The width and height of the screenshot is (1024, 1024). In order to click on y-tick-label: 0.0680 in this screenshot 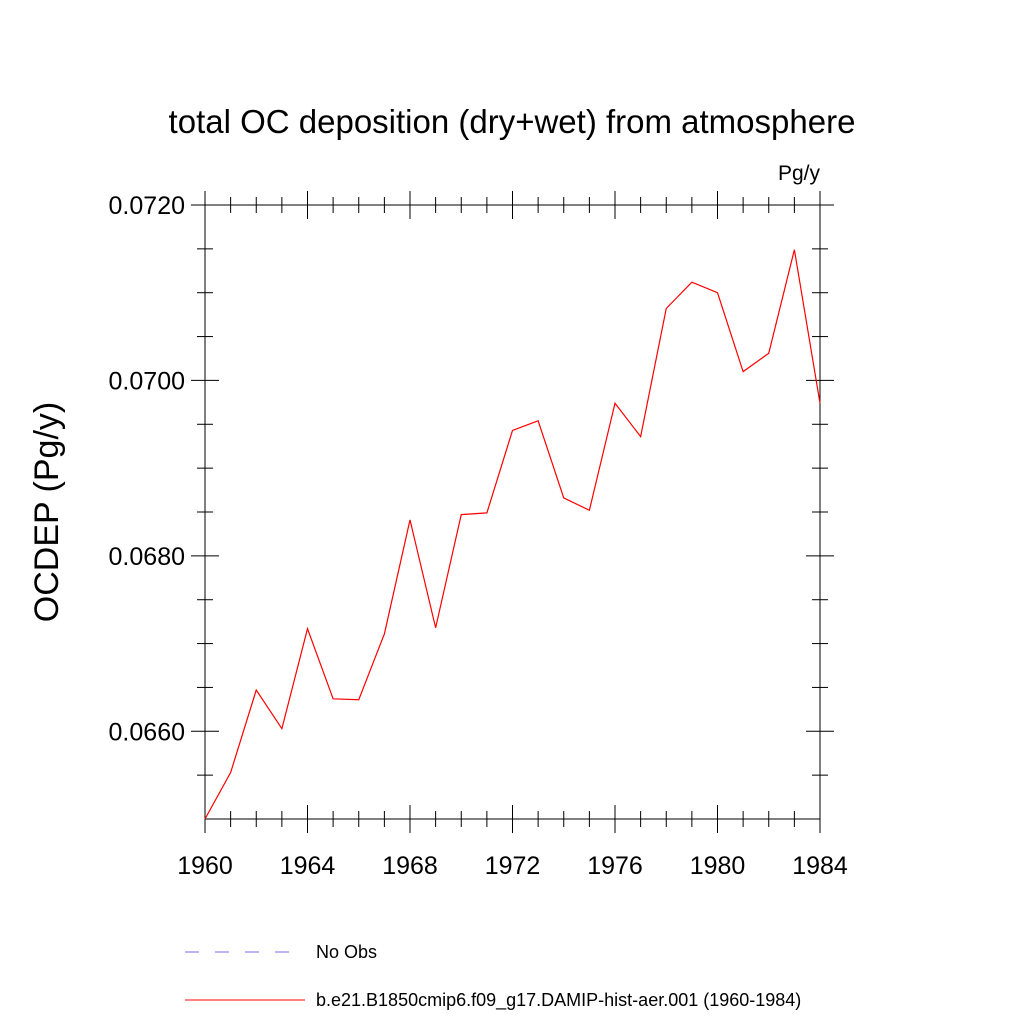, I will do `click(147, 557)`.